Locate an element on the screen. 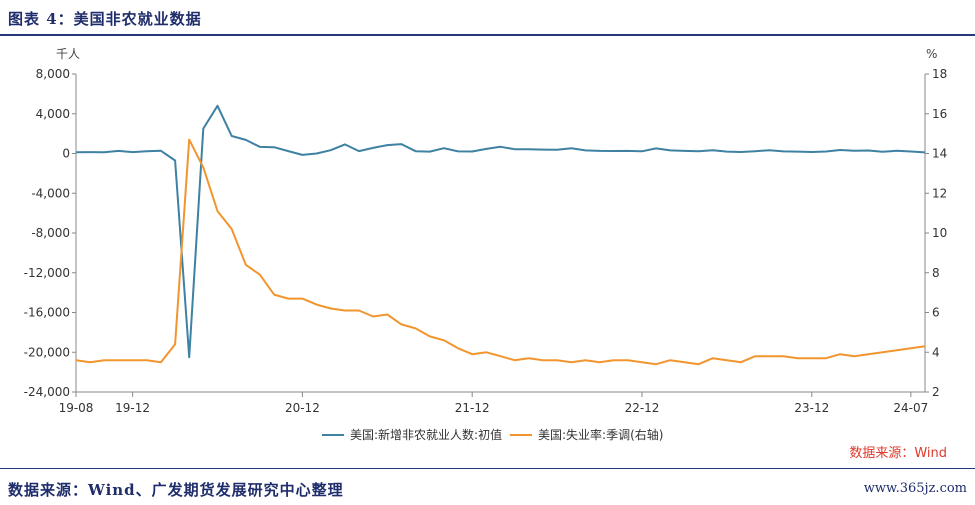  legend: 美国:新增非农就业人数:初值 美国:失业率:季调(右轴) is located at coordinates (492, 434).